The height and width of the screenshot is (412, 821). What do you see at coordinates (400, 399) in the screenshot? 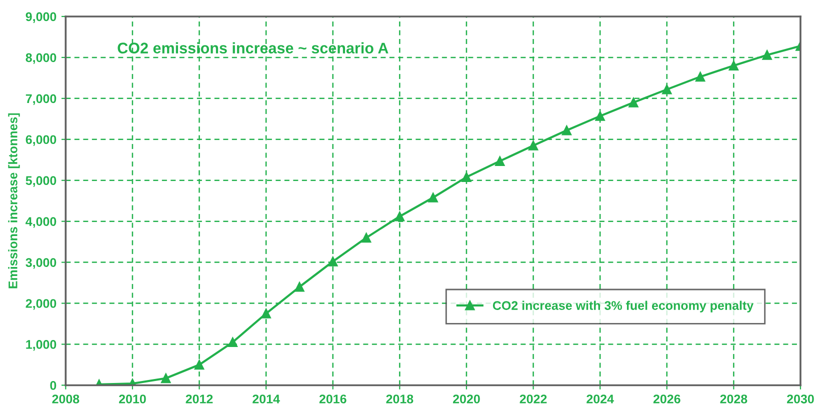
I see `x-tick-label: 2018` at bounding box center [400, 399].